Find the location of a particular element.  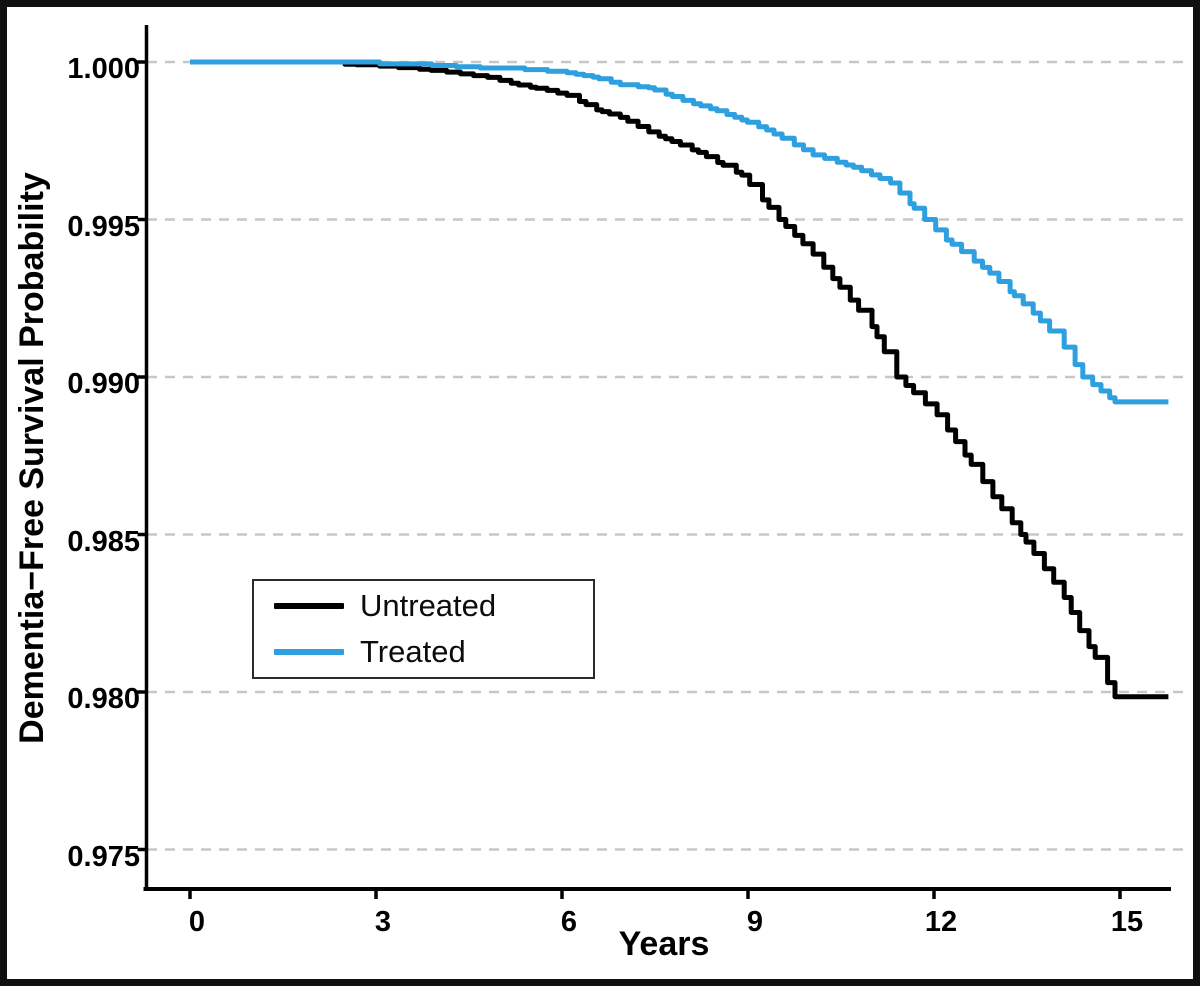

y-tick-label: 0.985 is located at coordinates (103, 541).